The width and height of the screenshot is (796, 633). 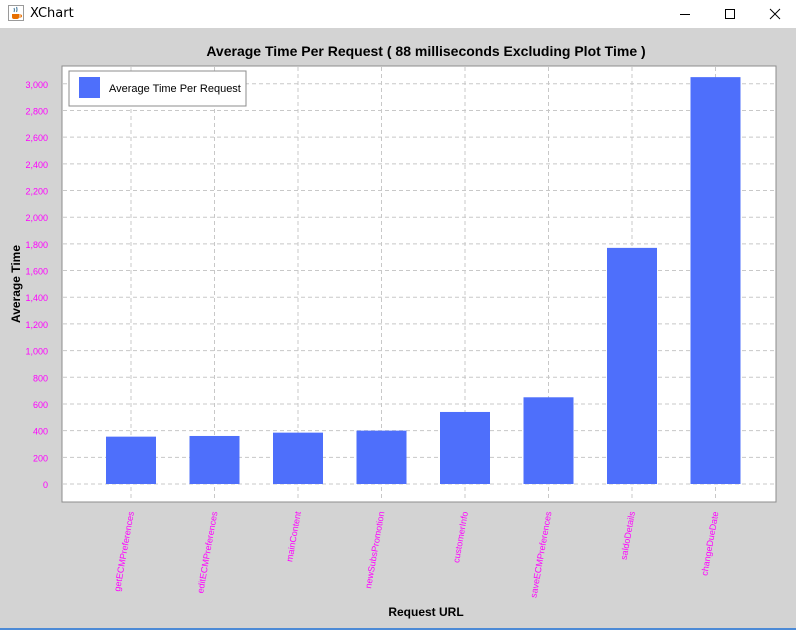 What do you see at coordinates (45, 485) in the screenshot?
I see `y-tick-label: 0` at bounding box center [45, 485].